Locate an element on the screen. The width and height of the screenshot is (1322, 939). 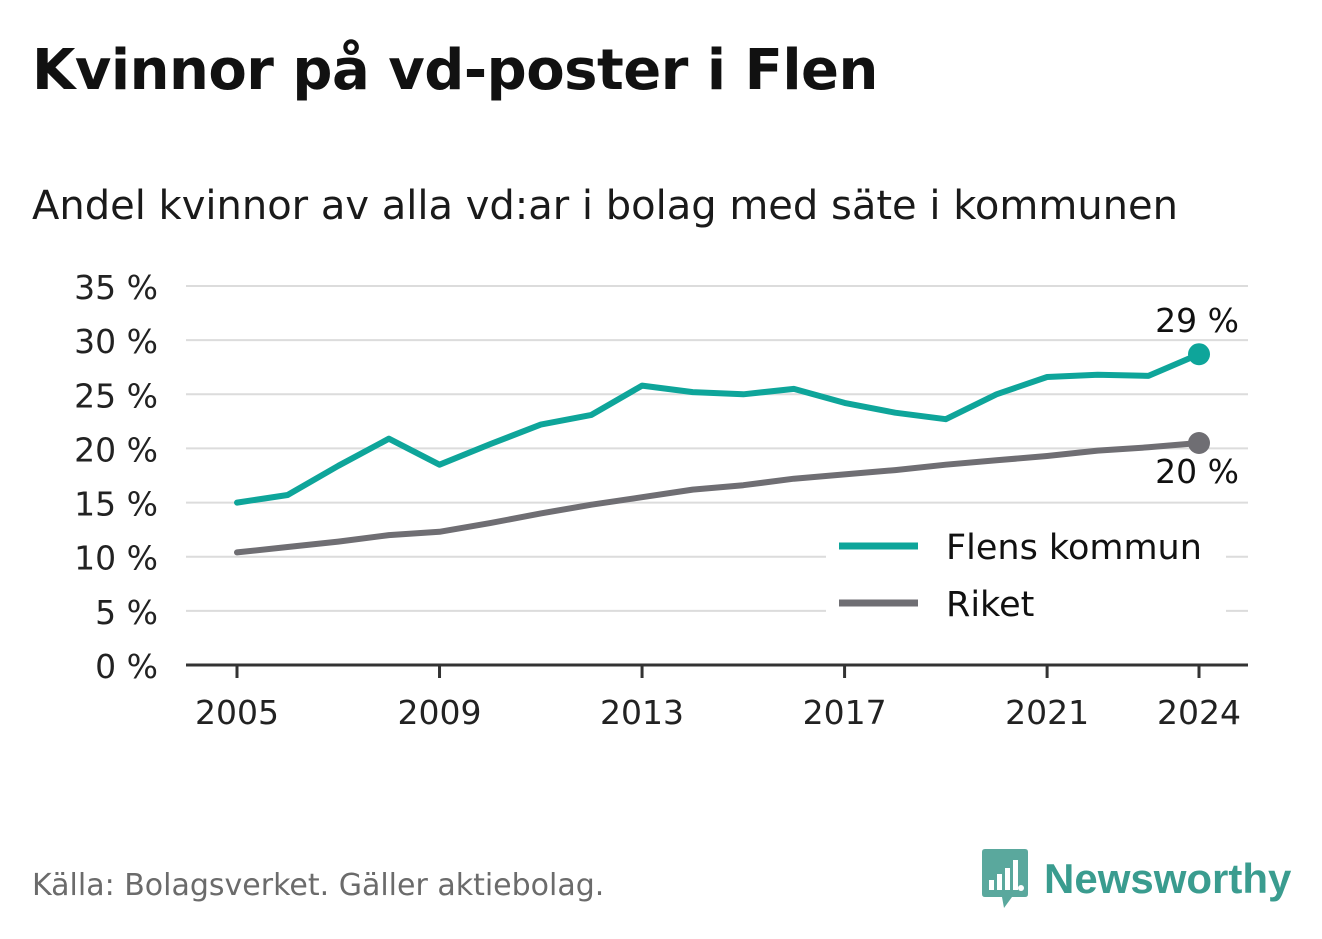
legend: Flens kommun Riket is located at coordinates (1020, 576).